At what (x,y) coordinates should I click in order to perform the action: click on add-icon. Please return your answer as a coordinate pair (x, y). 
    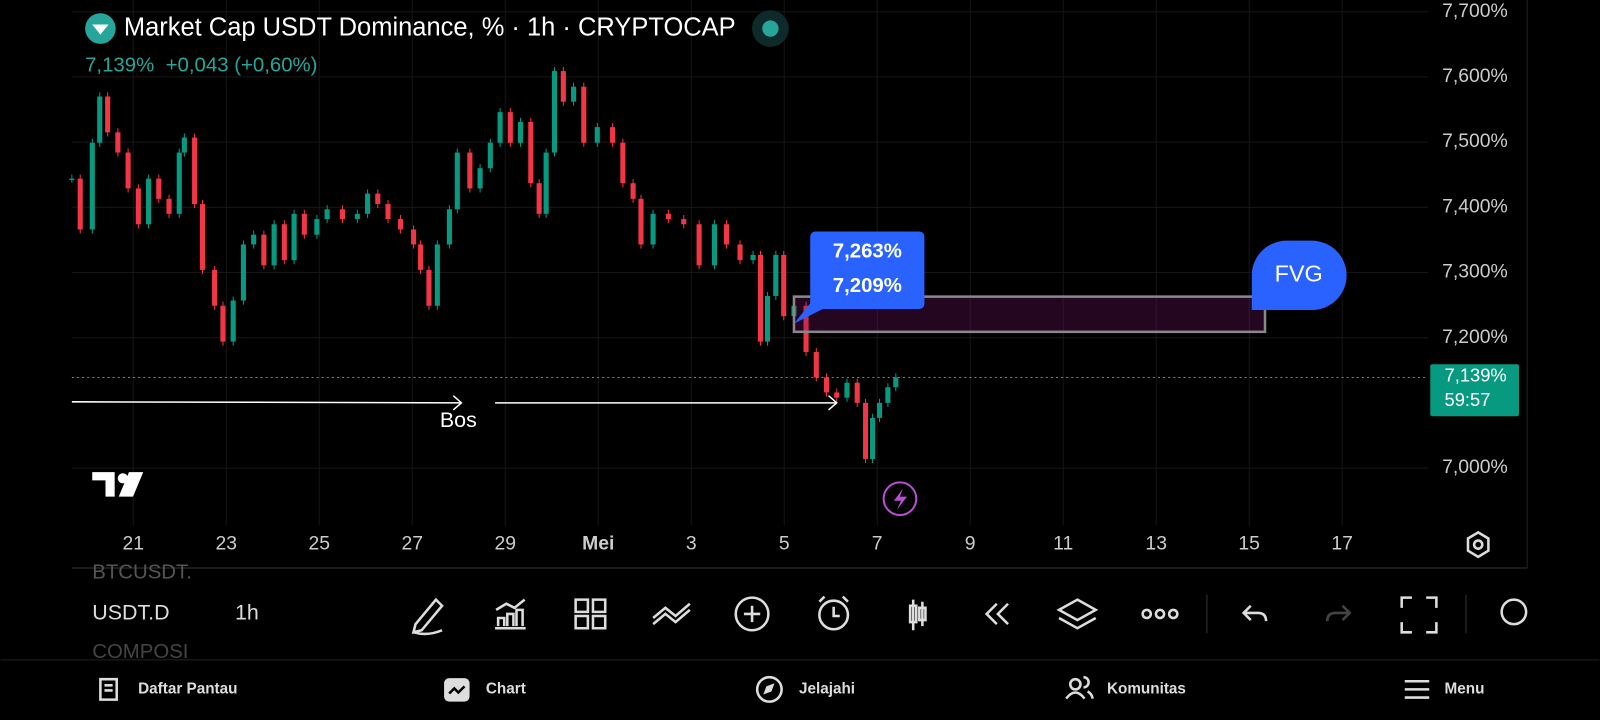
    Looking at the image, I should click on (752, 614).